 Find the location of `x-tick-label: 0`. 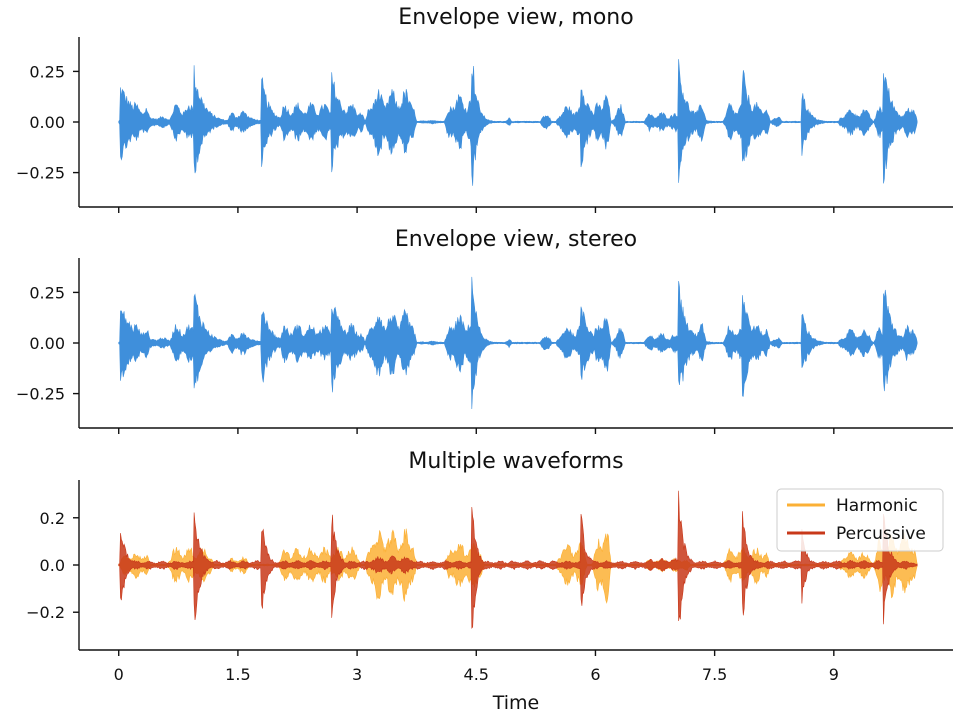

x-tick-label: 0 is located at coordinates (119, 674).